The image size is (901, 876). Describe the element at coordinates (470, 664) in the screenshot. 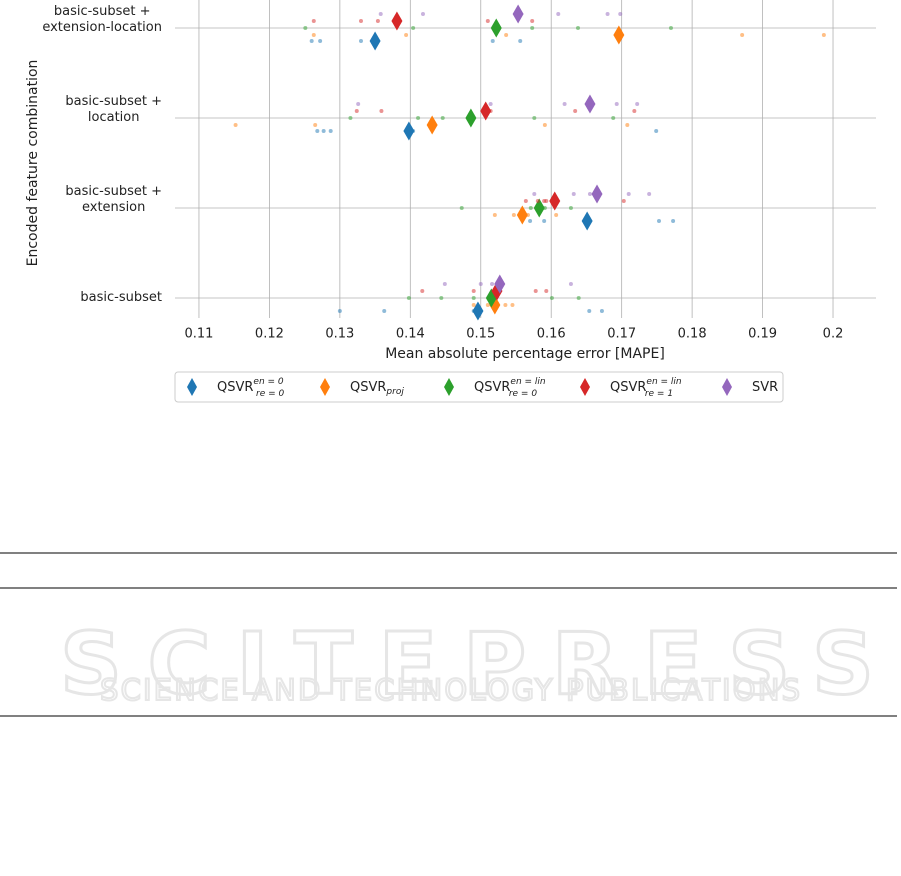

I see `watermark-title: SCITEPRESS` at that location.